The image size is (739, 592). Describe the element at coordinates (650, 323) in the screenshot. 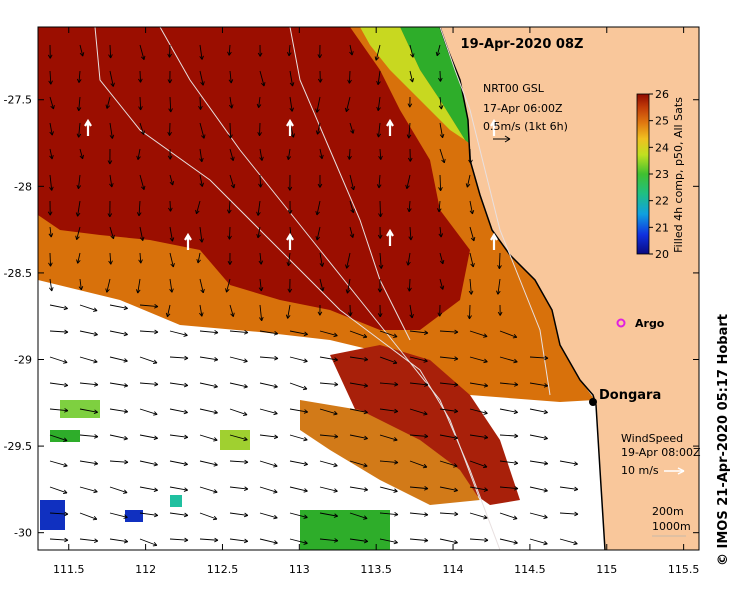

I see `argo-label: Argo` at that location.